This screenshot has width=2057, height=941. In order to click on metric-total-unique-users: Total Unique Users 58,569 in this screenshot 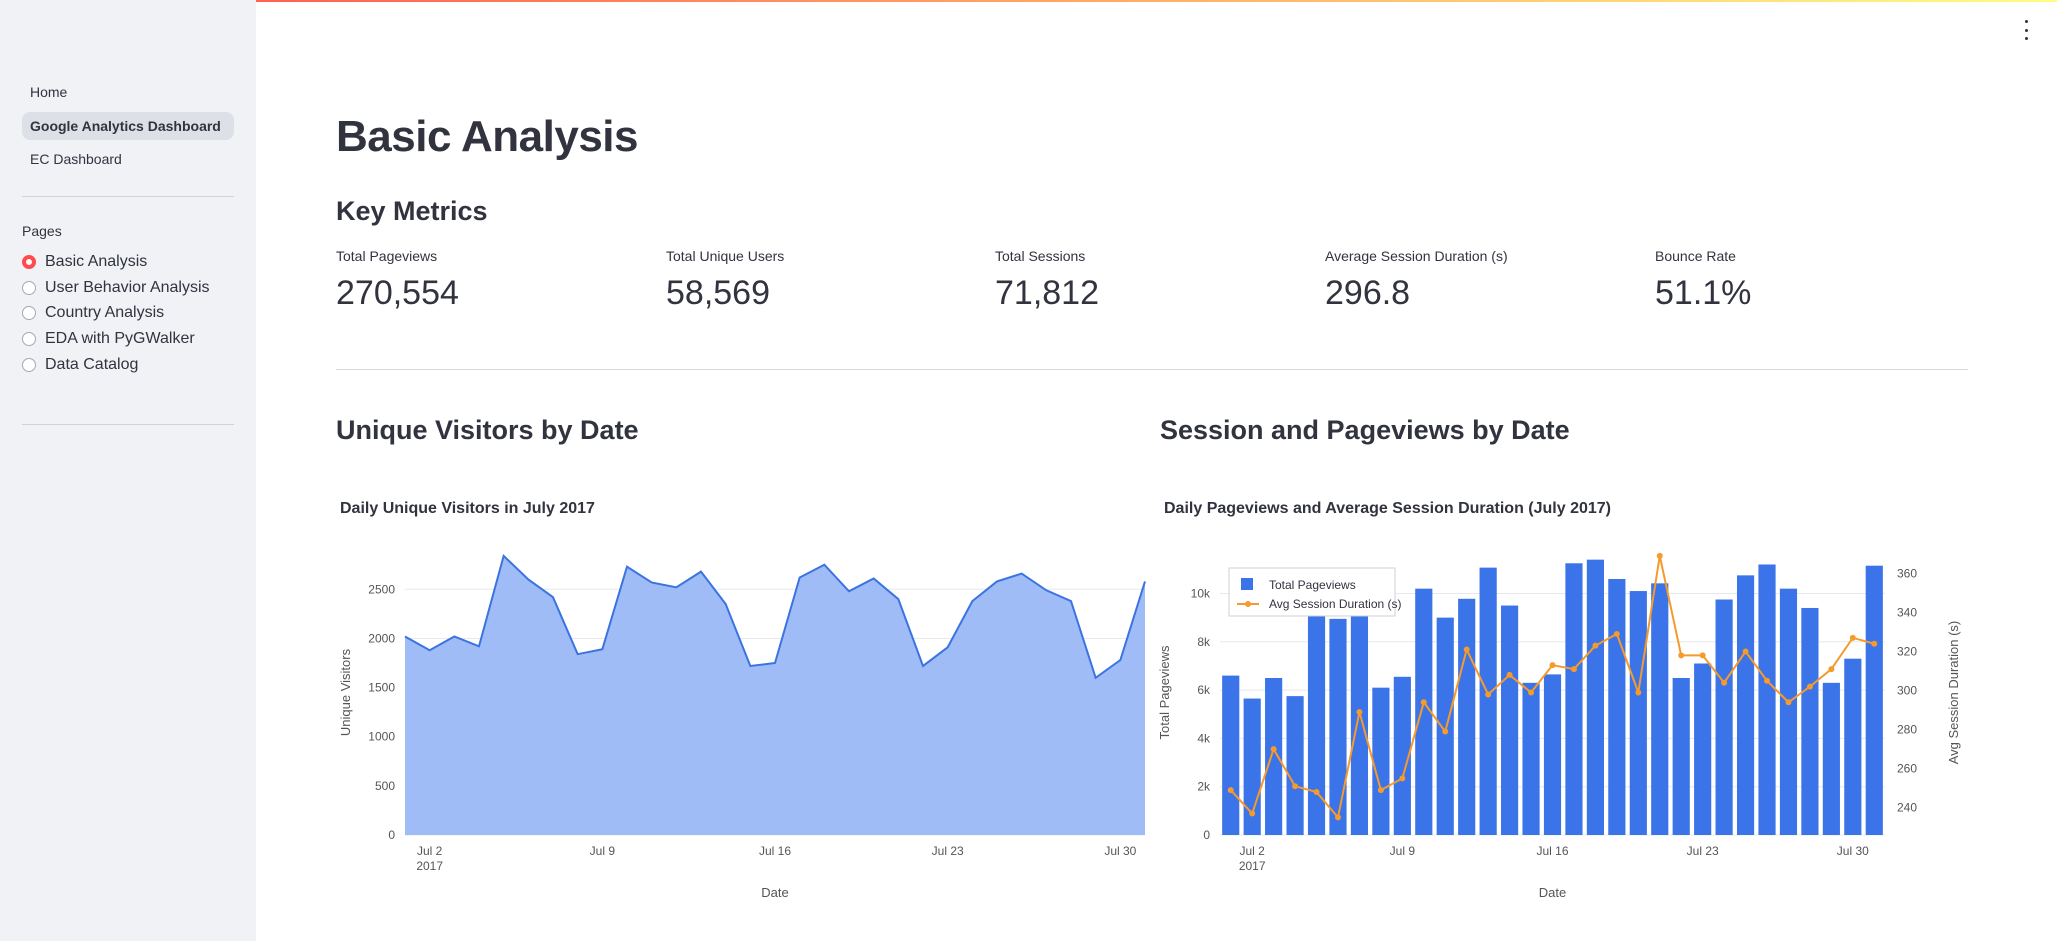, I will do `click(725, 280)`.